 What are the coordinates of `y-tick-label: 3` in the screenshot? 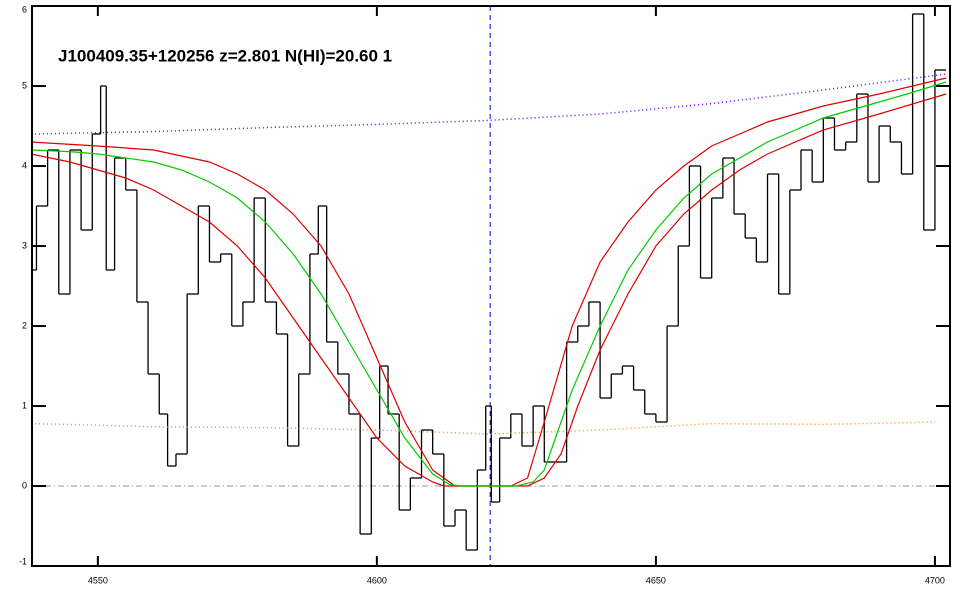 It's located at (24, 245).